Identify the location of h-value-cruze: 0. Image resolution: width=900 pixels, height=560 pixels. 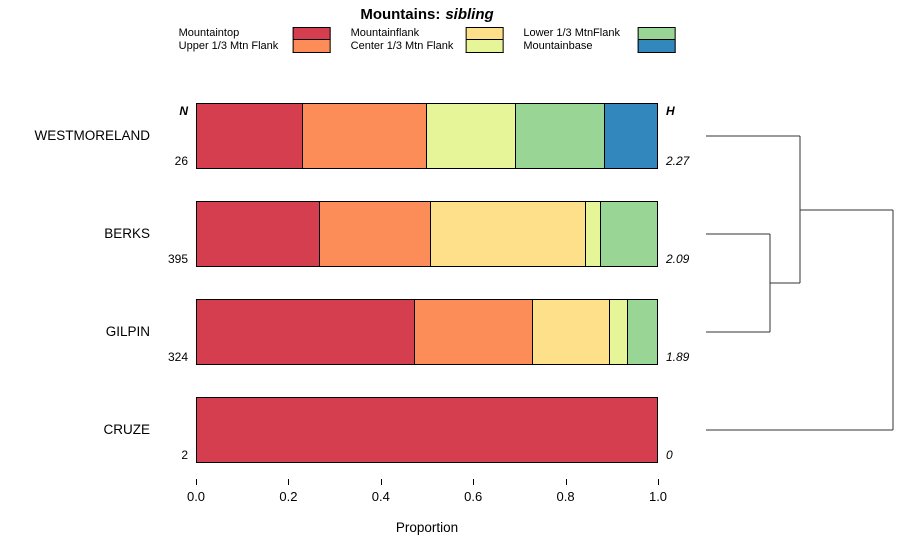
(669, 455).